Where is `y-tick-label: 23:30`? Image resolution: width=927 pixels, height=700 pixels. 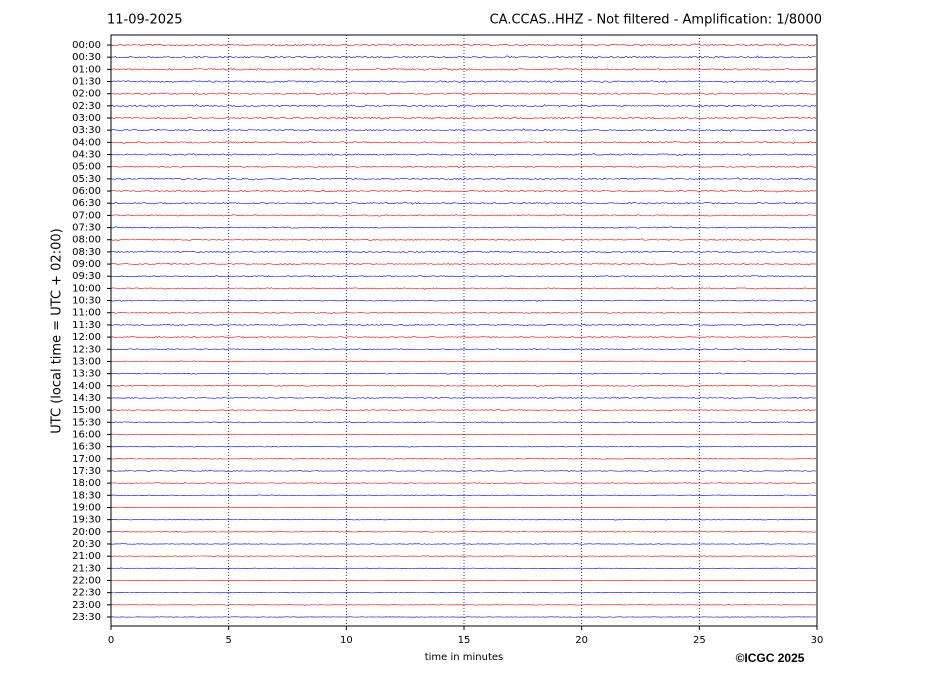
y-tick-label: 23:30 is located at coordinates (86, 617).